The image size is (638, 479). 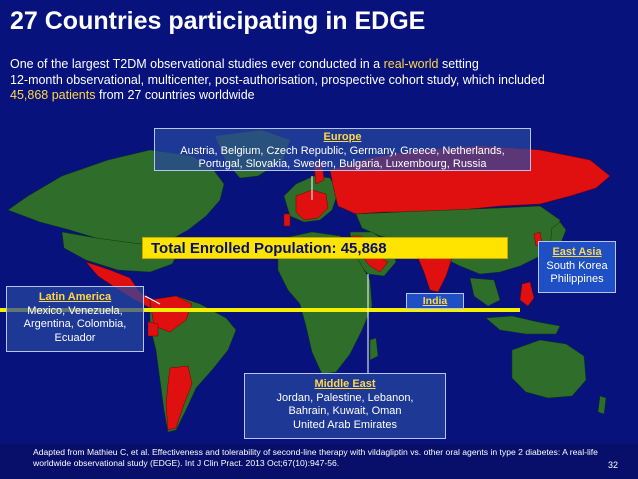 I want to click on east-asia-heading: East Asia, so click(x=577, y=252).